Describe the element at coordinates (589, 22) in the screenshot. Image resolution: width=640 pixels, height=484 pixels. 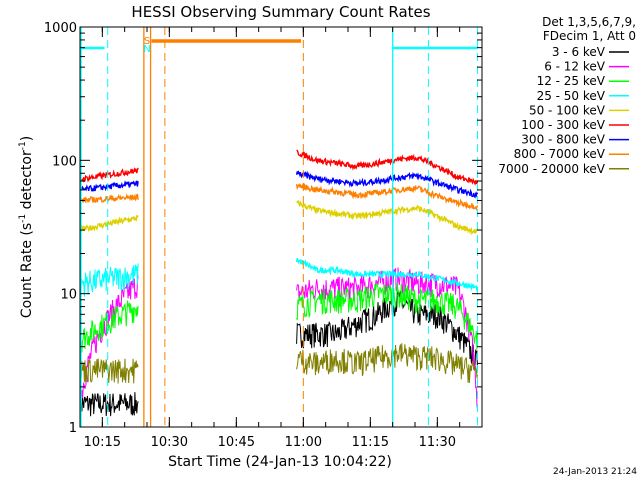
I see `legend-header-line: Det 1,3,5,6,7,9,` at that location.